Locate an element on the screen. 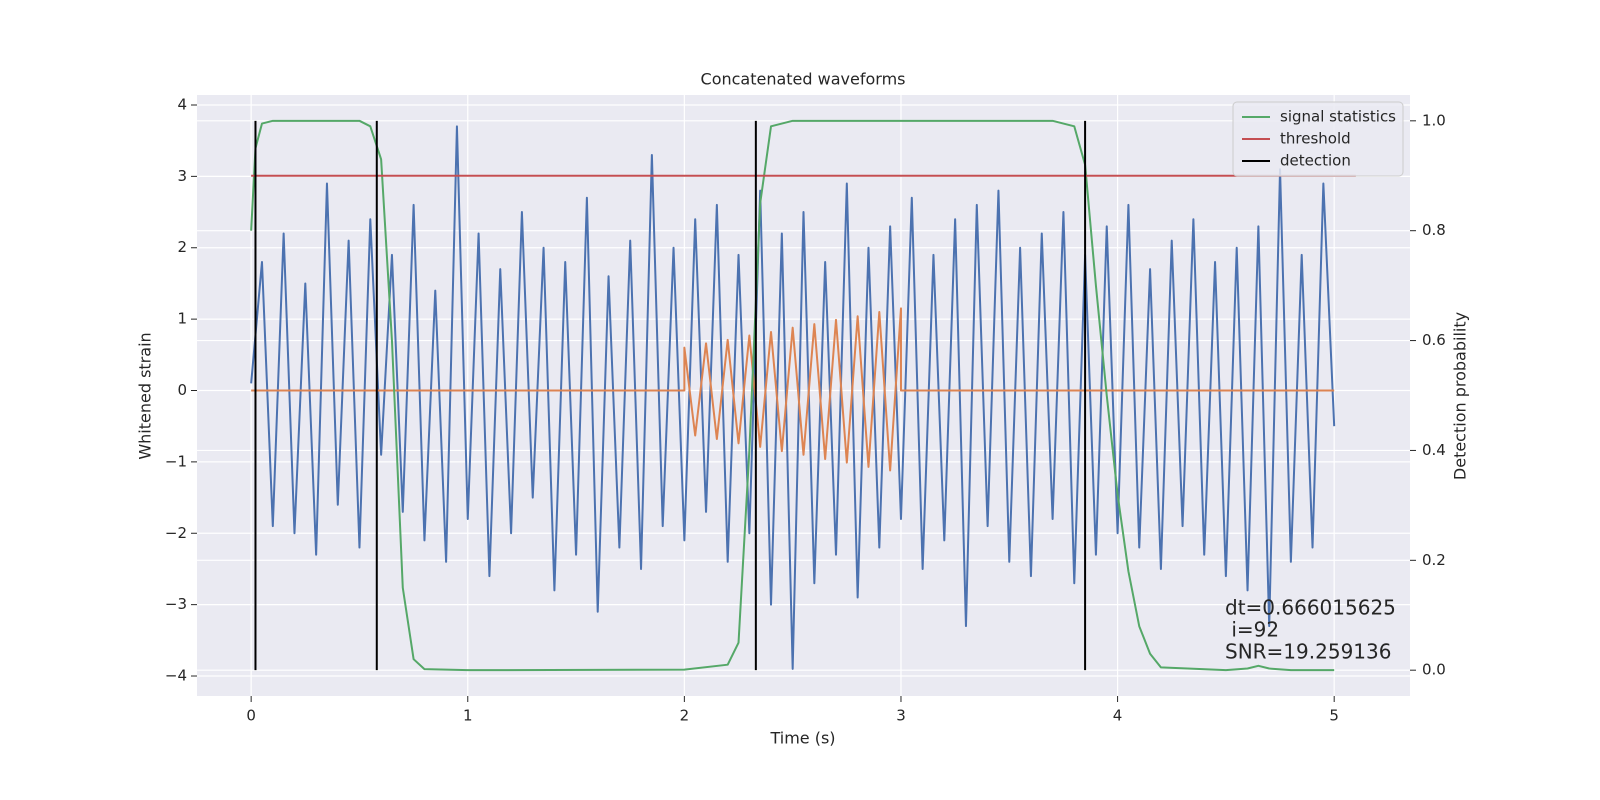  y2-tick-label: 0.8 is located at coordinates (1434, 230).